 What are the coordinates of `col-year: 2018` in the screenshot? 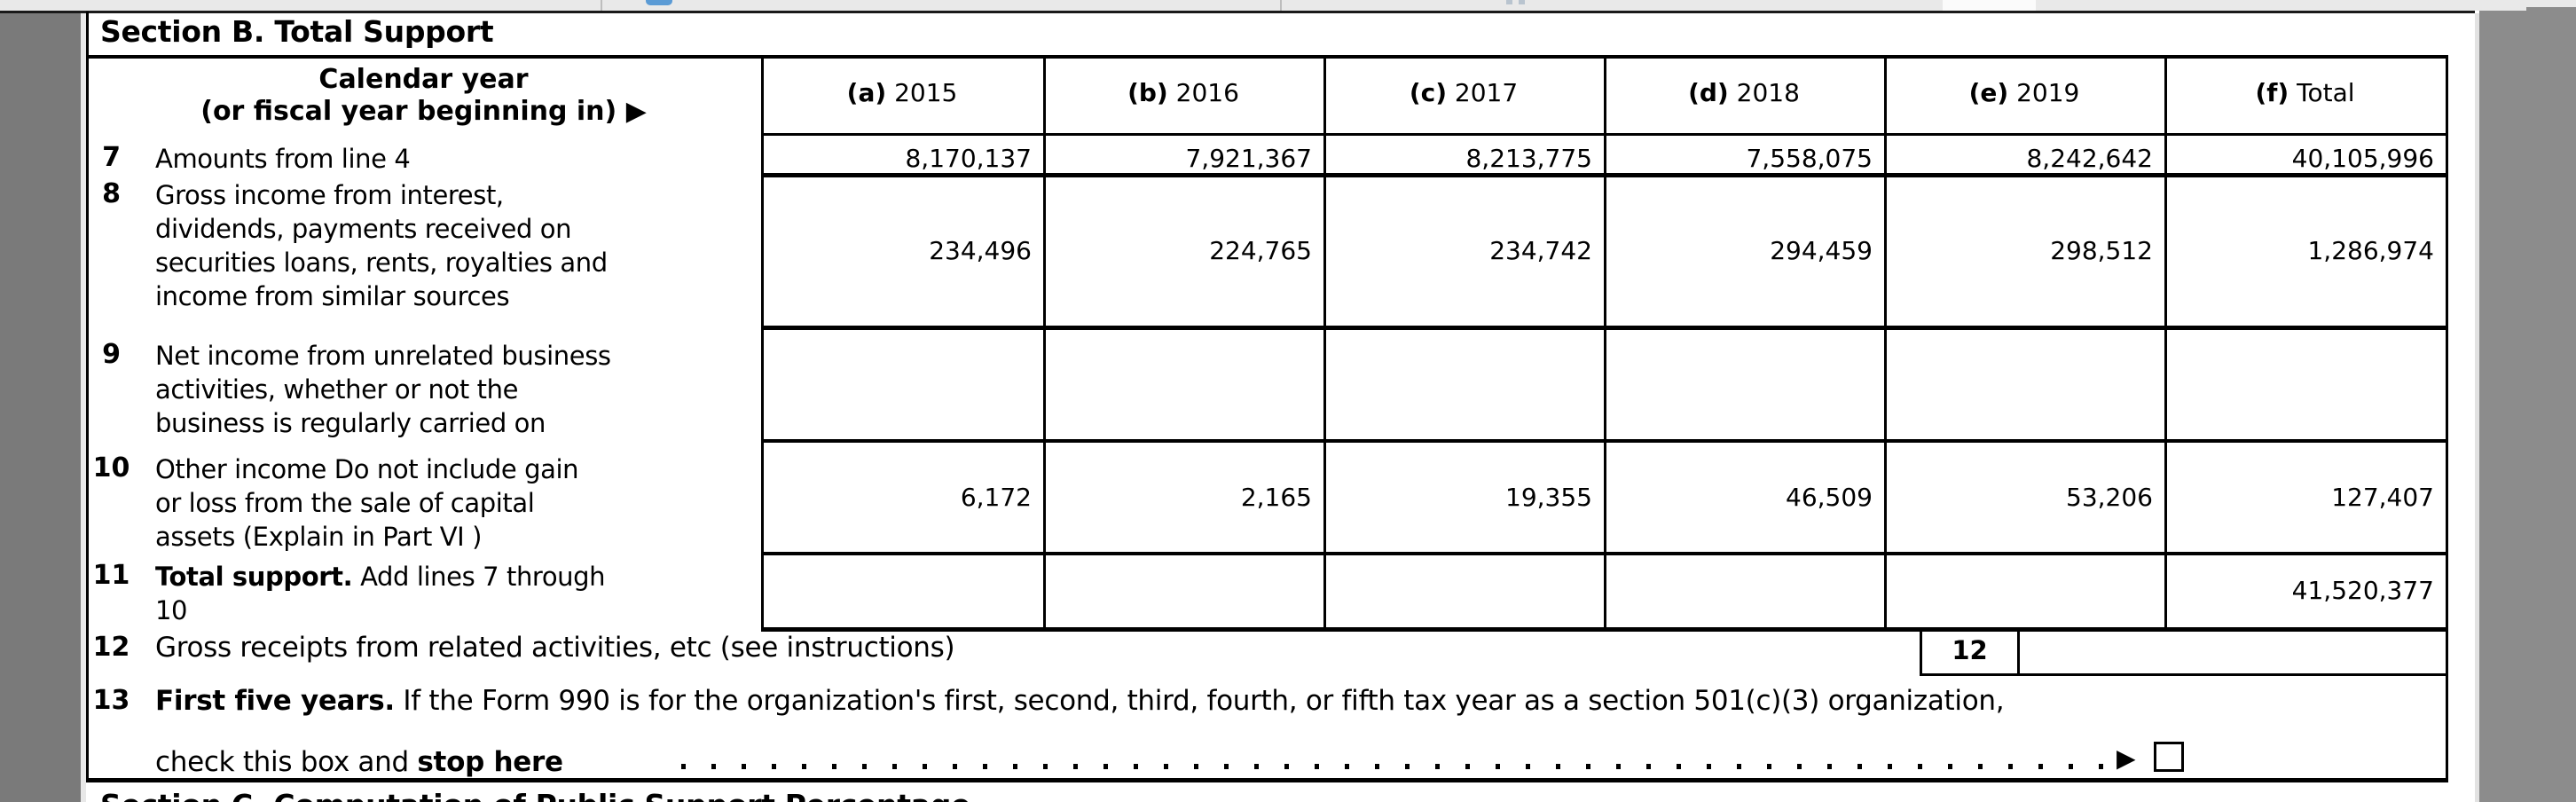 It's located at (1768, 92).